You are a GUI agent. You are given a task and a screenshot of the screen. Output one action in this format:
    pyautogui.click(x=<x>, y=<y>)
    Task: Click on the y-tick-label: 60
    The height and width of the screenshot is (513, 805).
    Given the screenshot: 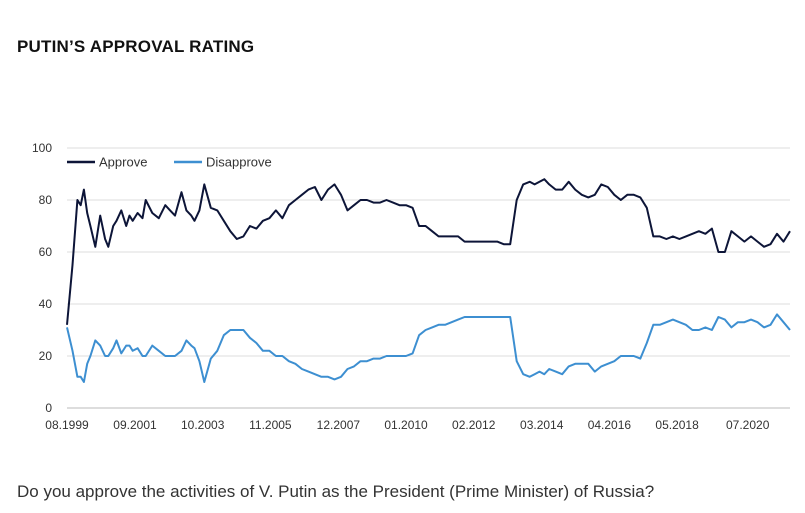 What is the action you would take?
    pyautogui.click(x=46, y=252)
    